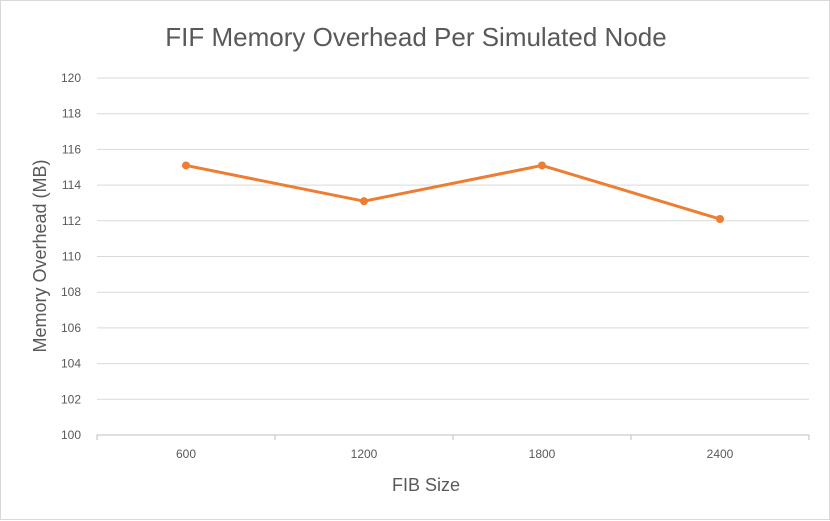 This screenshot has height=521, width=830. I want to click on y-tick-label: 106, so click(71, 328).